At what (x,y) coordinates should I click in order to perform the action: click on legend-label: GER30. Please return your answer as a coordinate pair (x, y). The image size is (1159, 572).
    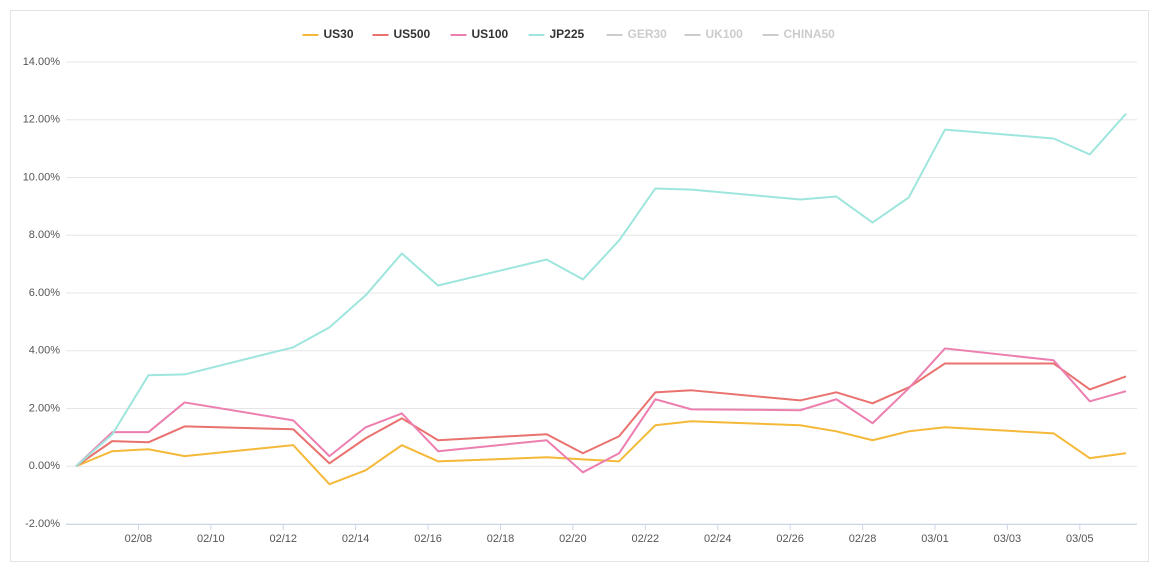
    Looking at the image, I should click on (648, 34).